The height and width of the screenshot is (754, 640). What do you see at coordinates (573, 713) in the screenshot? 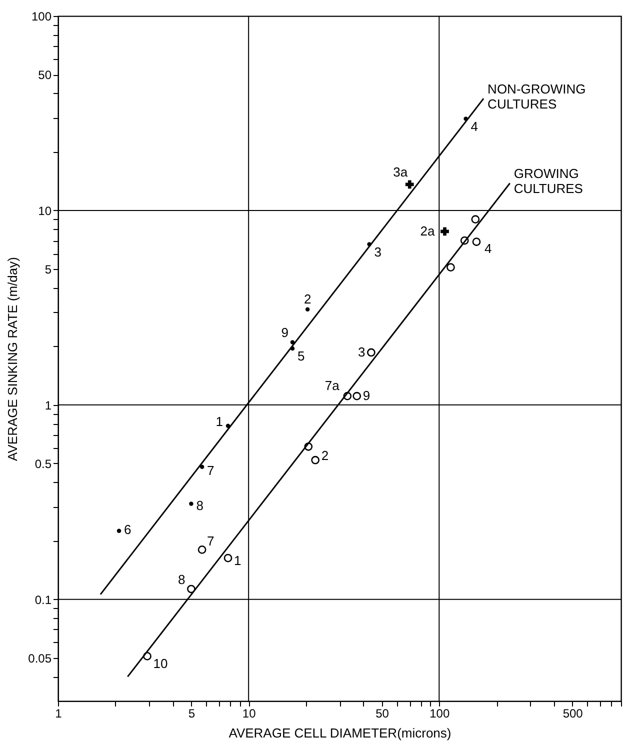
I see `x-tick-label: 500` at bounding box center [573, 713].